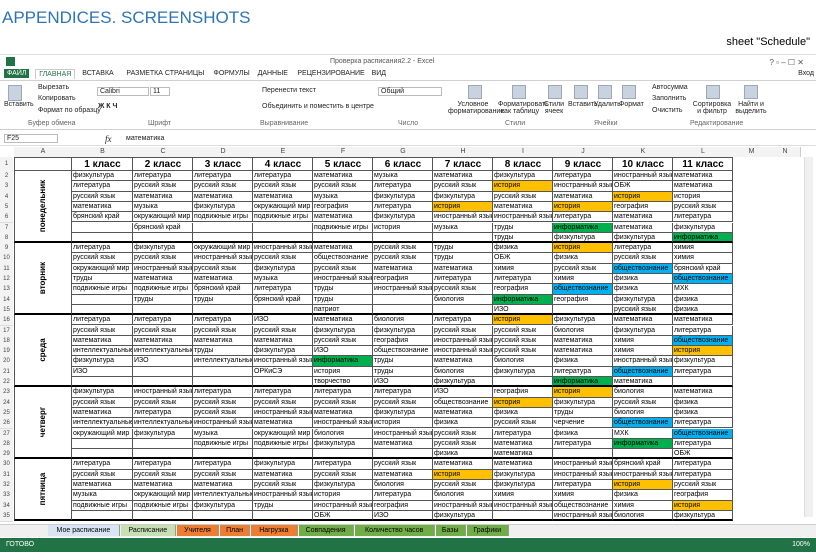  Describe the element at coordinates (476, 108) in the screenshot. I see `conditional-format: Условное форматирование` at that location.